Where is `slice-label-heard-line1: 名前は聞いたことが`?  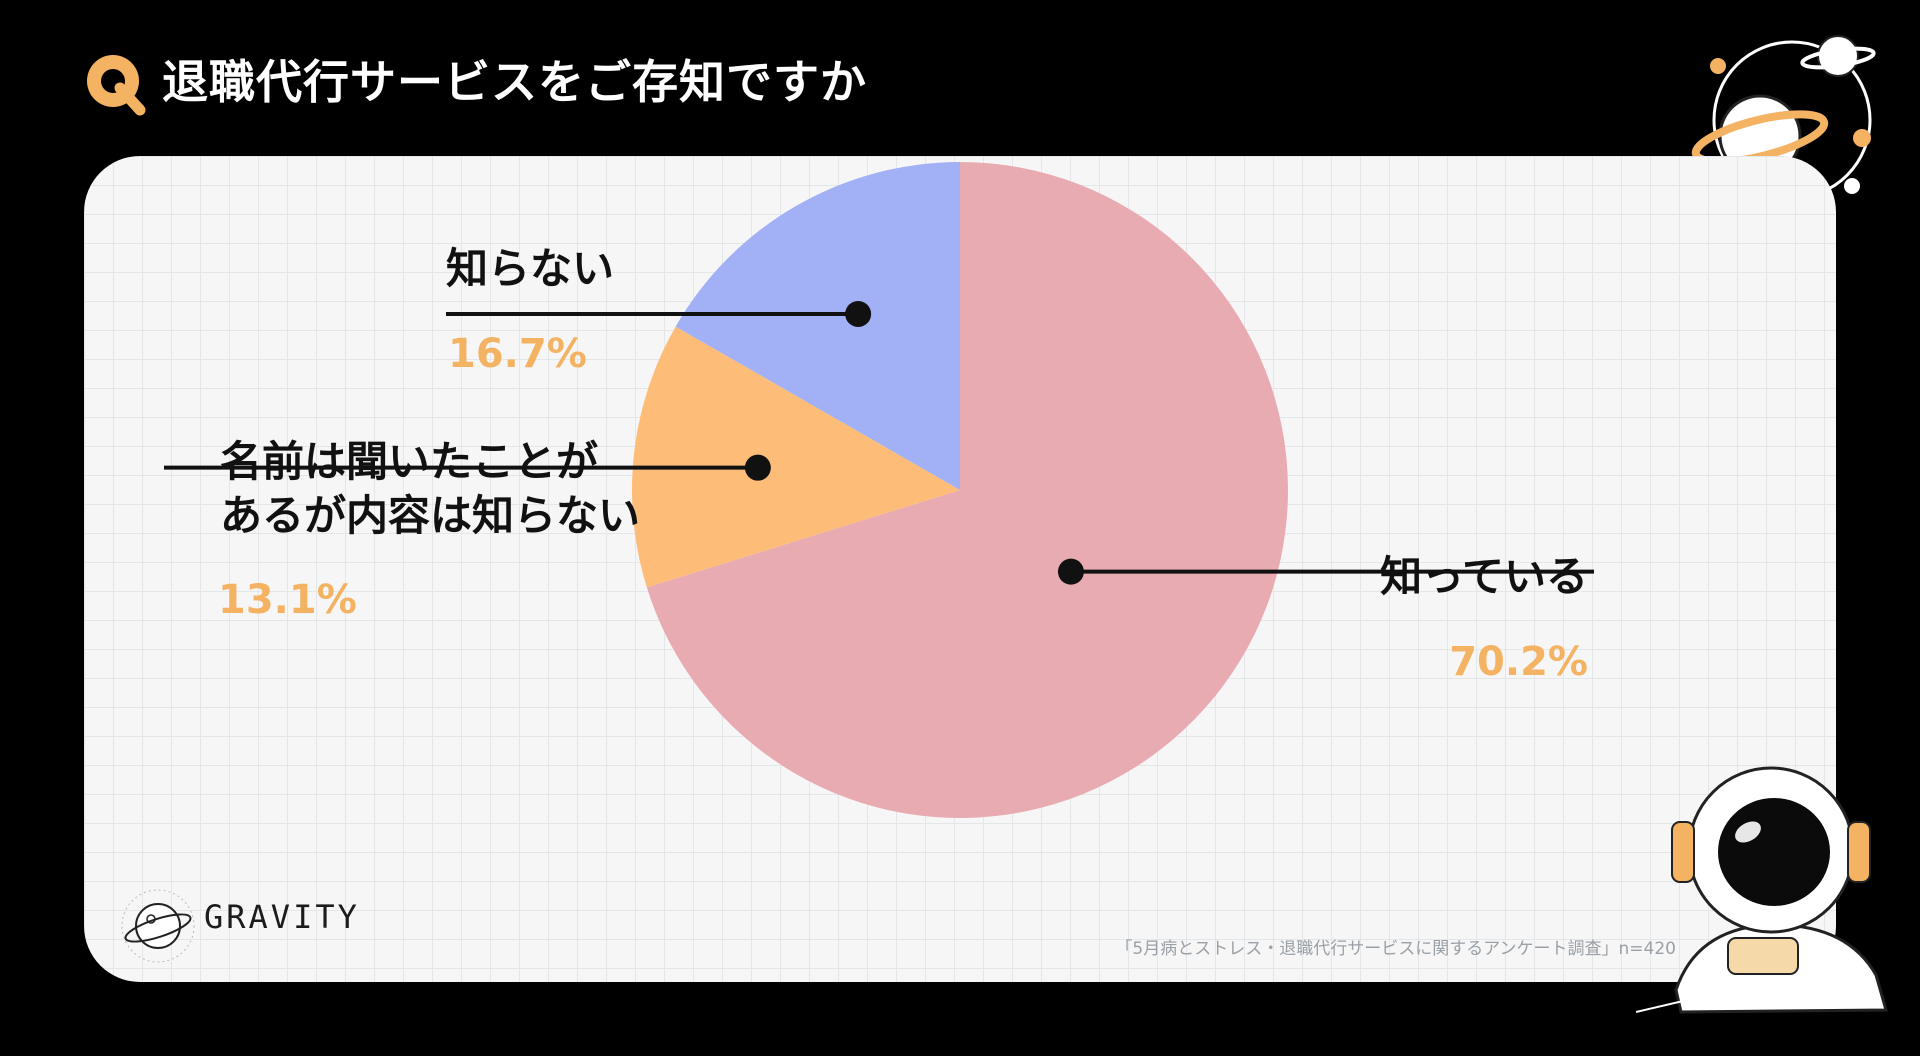
slice-label-heard-line1: 名前は聞いたことが is located at coordinates (409, 461).